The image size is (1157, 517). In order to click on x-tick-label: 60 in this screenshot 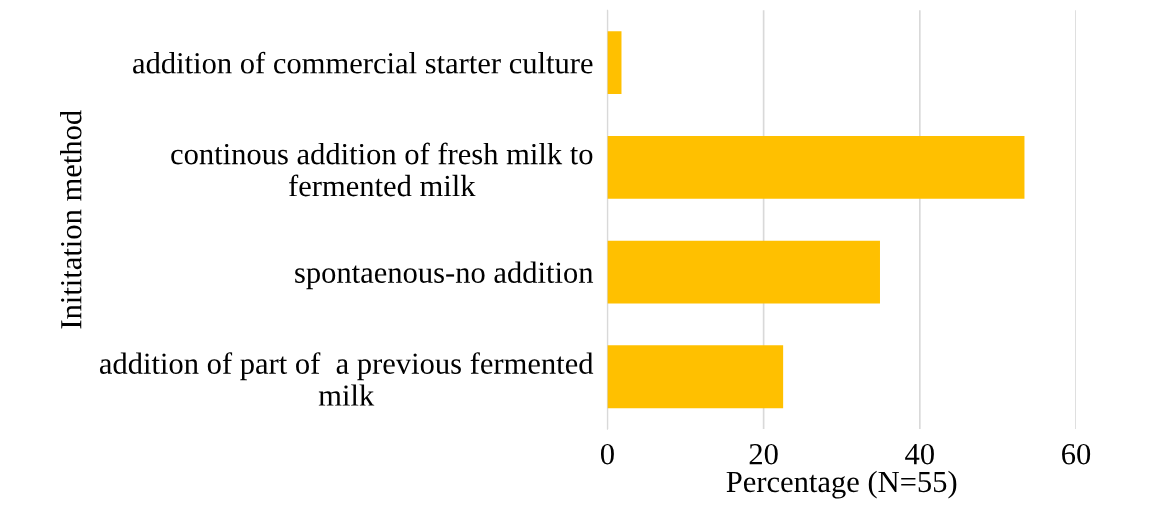, I will do `click(1076, 454)`.